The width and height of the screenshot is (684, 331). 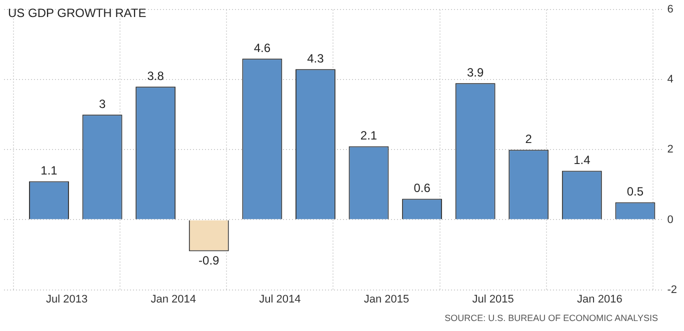 What do you see at coordinates (670, 10) in the screenshot?
I see `y-tick-label: 6` at bounding box center [670, 10].